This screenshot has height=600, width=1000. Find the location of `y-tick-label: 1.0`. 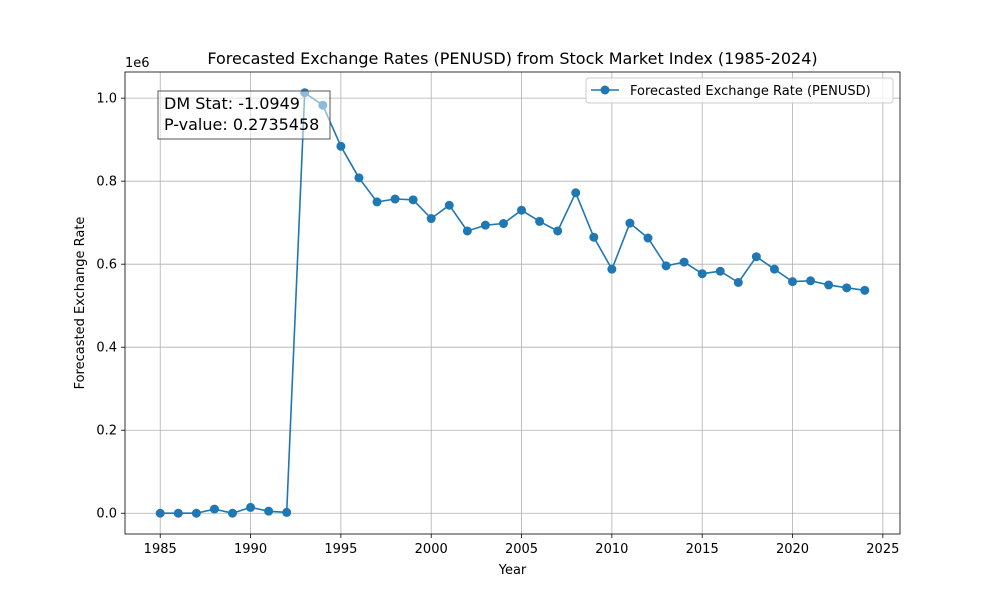

y-tick-label: 1.0 is located at coordinates (106, 99).